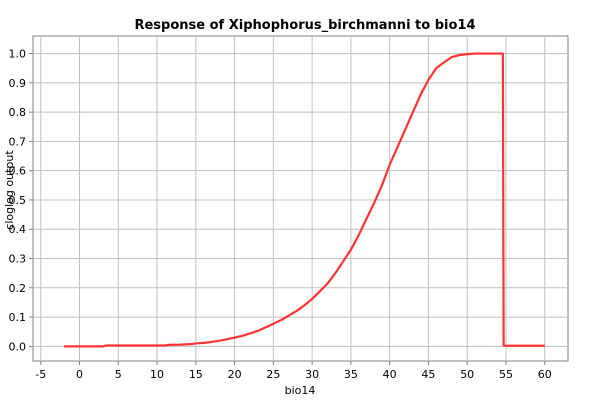  What do you see at coordinates (428, 374) in the screenshot?
I see `x-tick-label: 45` at bounding box center [428, 374].